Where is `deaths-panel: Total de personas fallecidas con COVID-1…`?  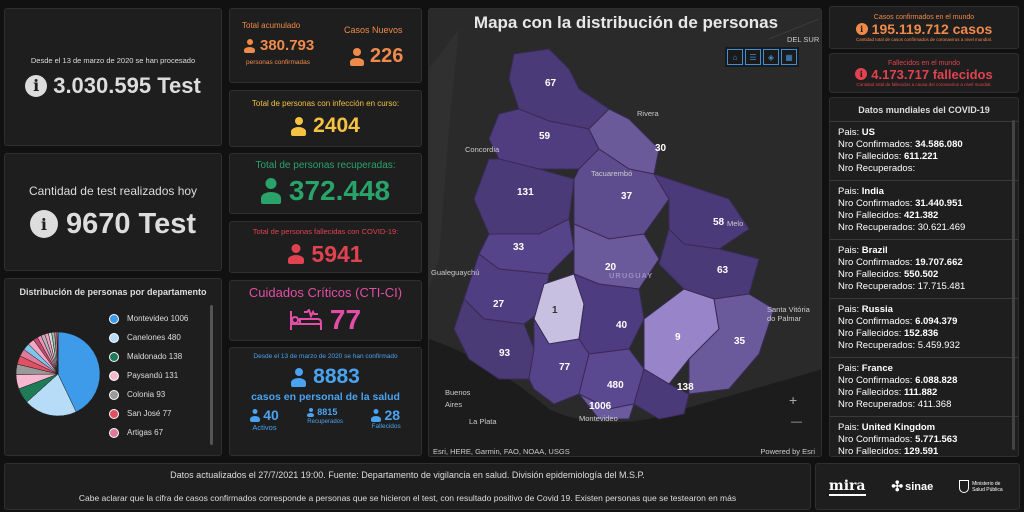
deaths-panel: Total de personas fallecidas con COVID-1… is located at coordinates (325, 247).